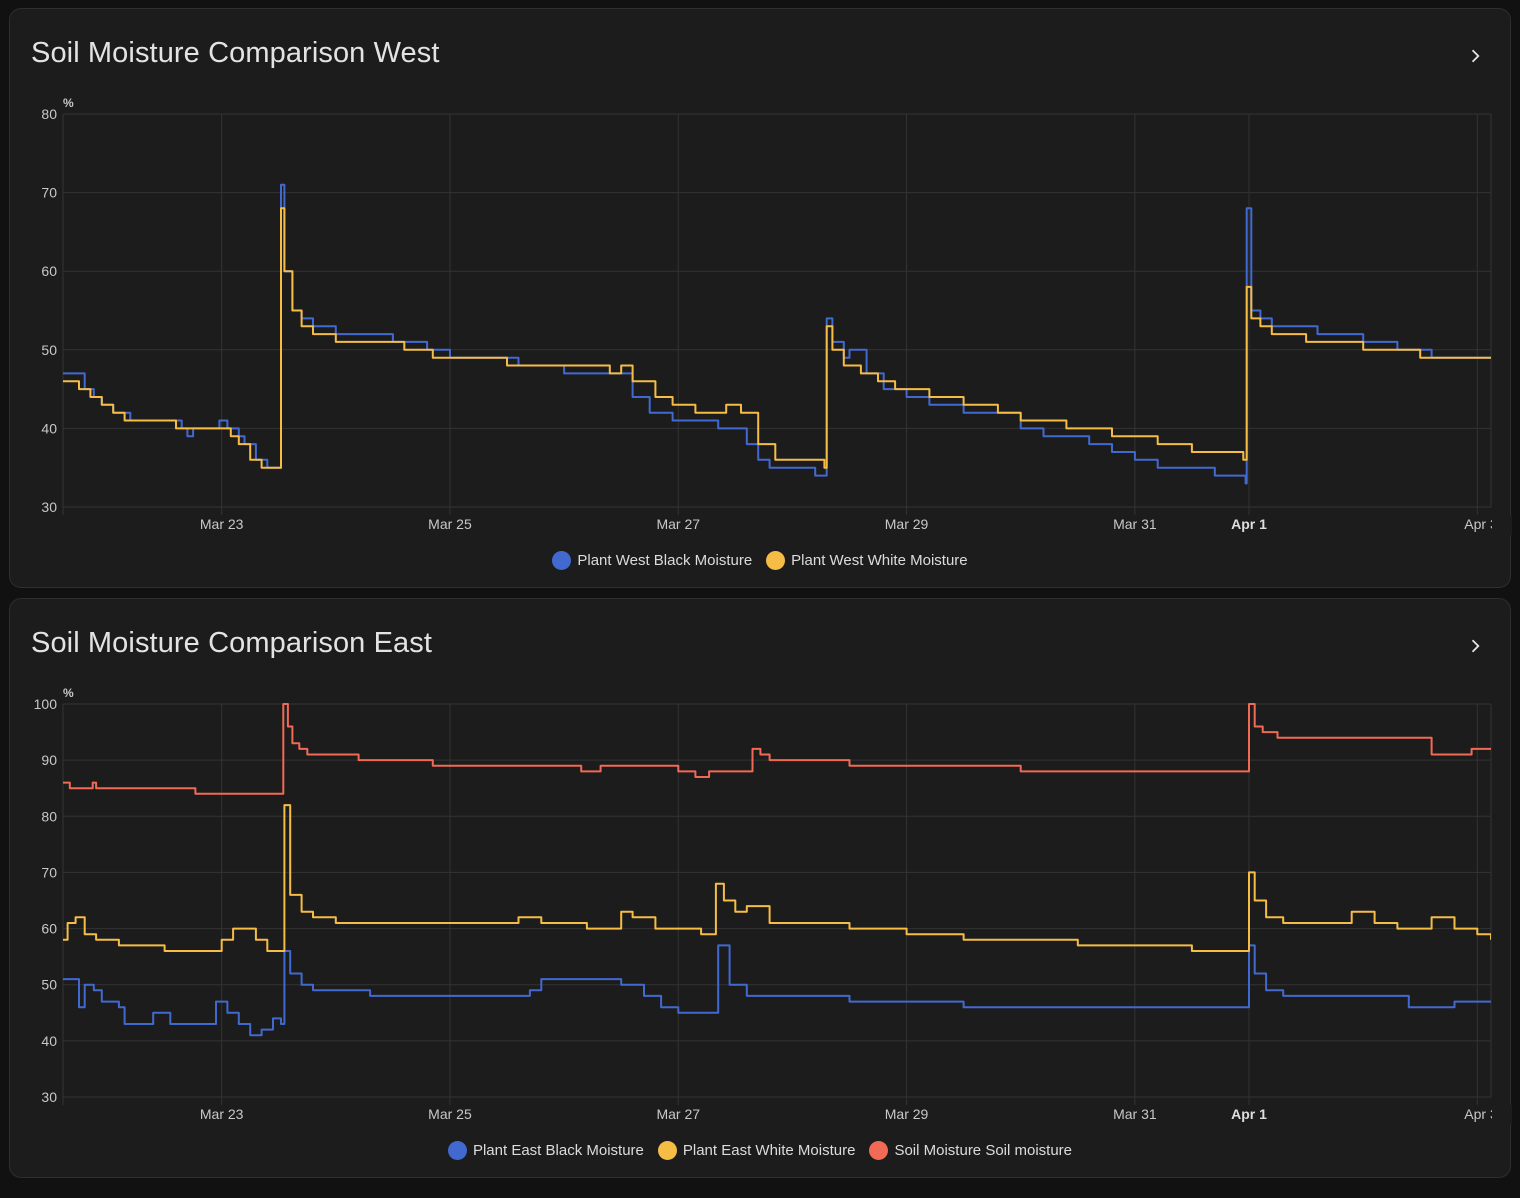  What do you see at coordinates (777, 749) in the screenshot?
I see `series-line-soil-moisture-soil-moisture` at bounding box center [777, 749].